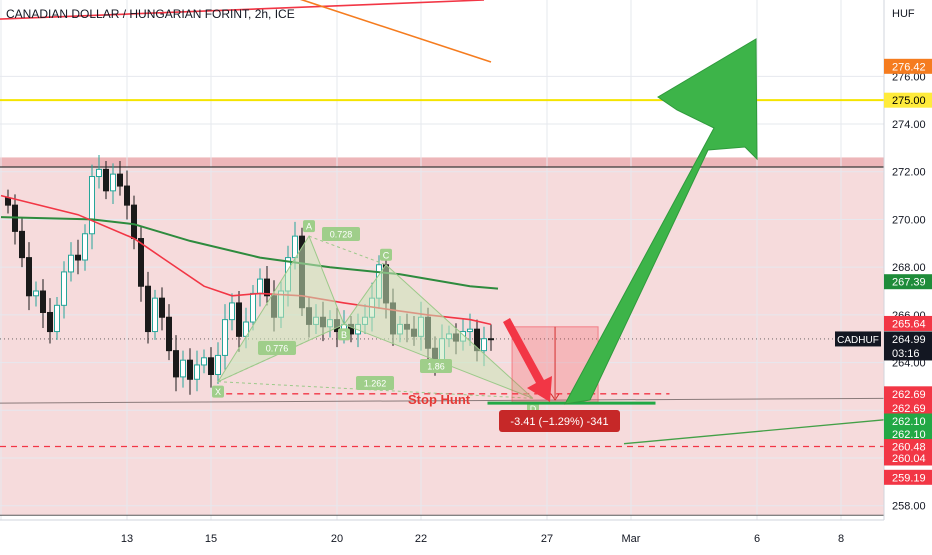 Image resolution: width=932 pixels, height=555 pixels. Describe the element at coordinates (909, 507) in the screenshot. I see `price-tick-label: 258.00` at that location.